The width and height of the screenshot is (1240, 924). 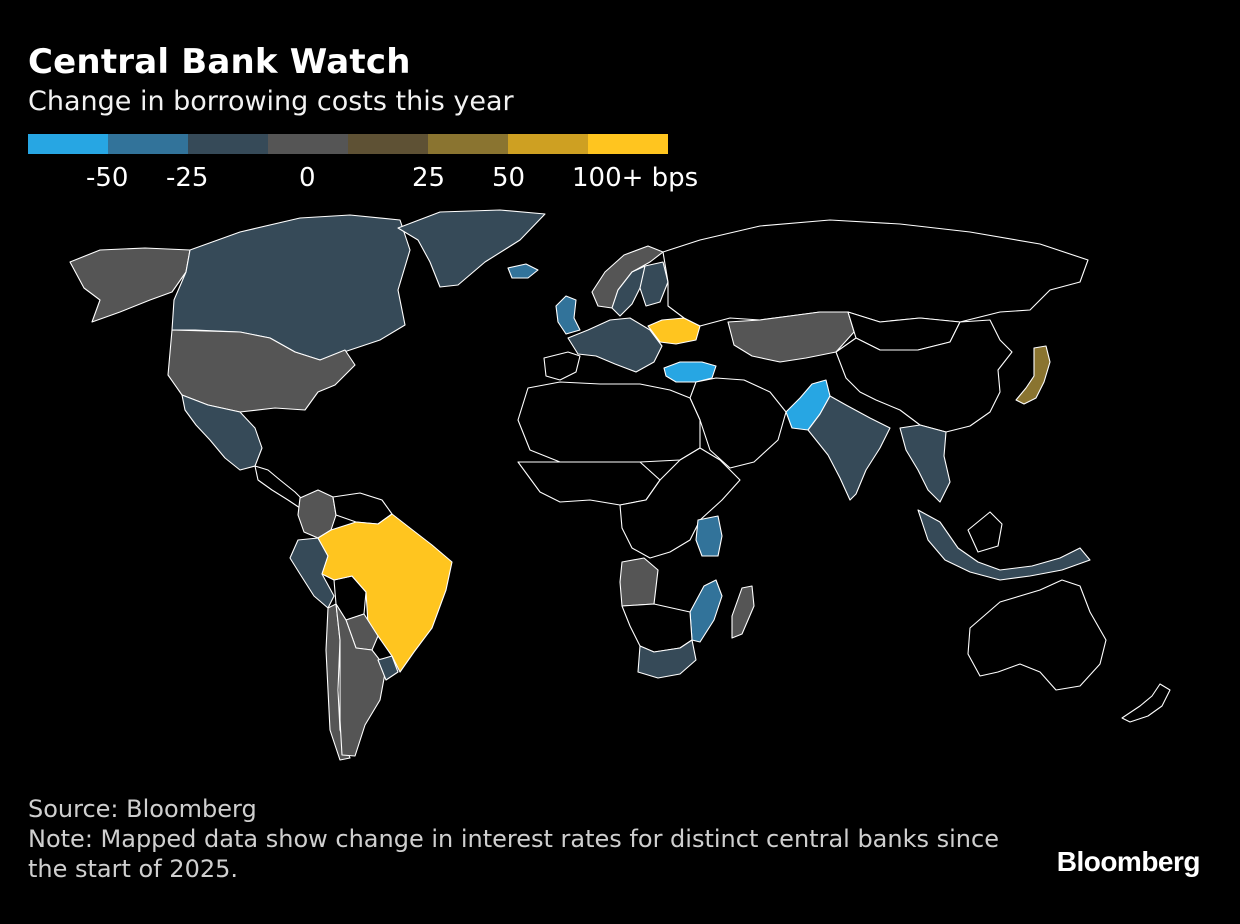 I want to click on region-borneo, so click(x=985, y=532).